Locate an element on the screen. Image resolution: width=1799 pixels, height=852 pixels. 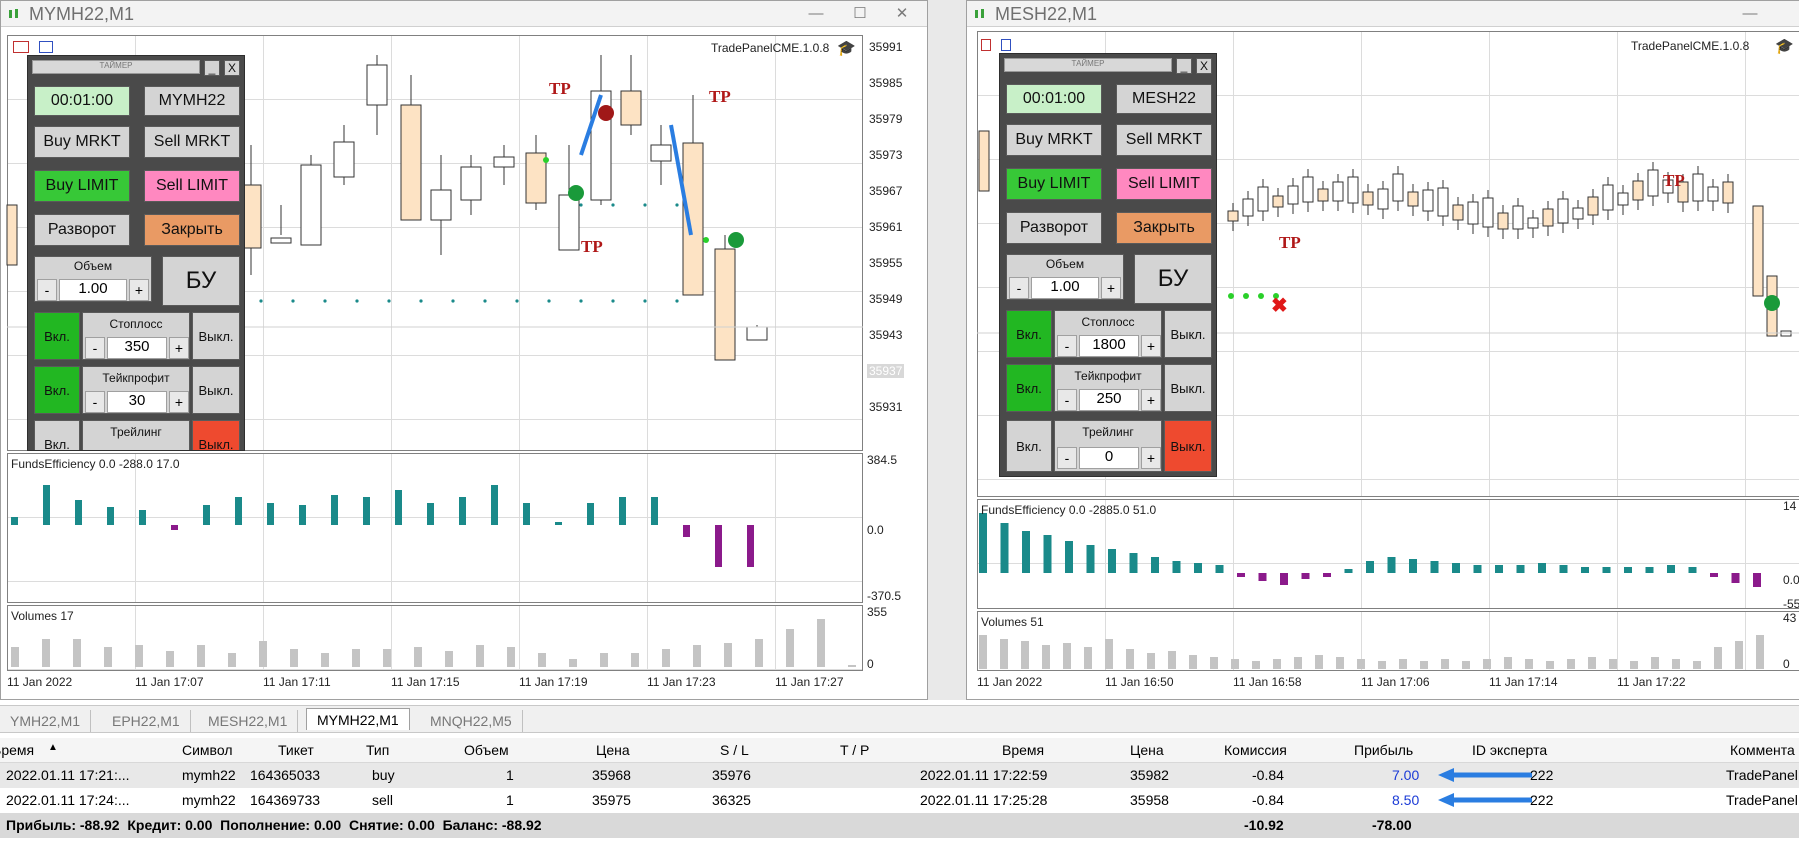
column-header: Прибыль is located at coordinates (1384, 750).